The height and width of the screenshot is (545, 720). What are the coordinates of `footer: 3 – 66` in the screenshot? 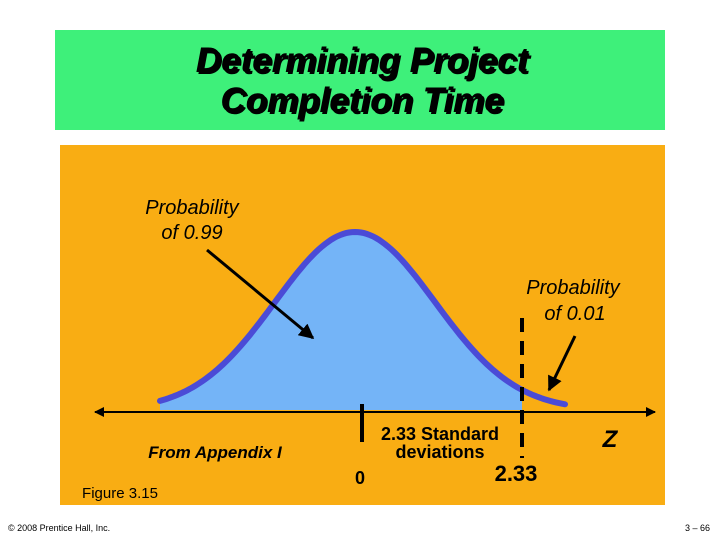 It's located at (697, 528).